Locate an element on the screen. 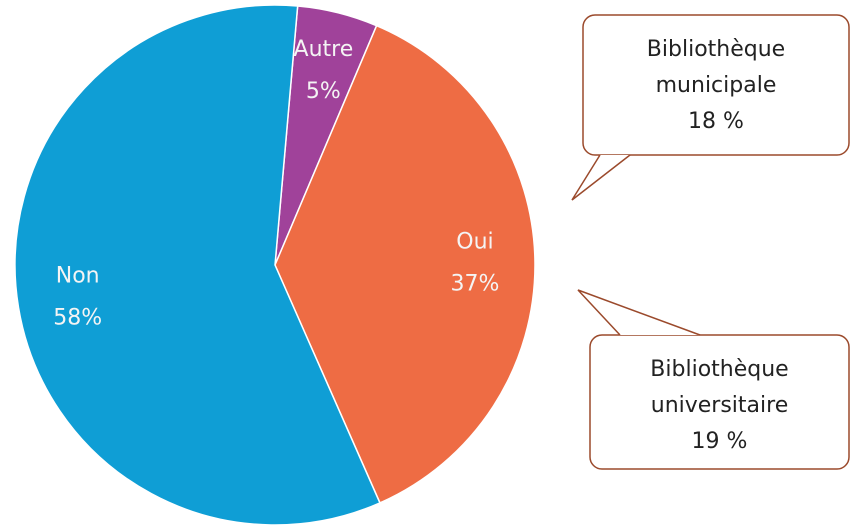 The image size is (851, 525). slice-category-label: Oui is located at coordinates (474, 242).